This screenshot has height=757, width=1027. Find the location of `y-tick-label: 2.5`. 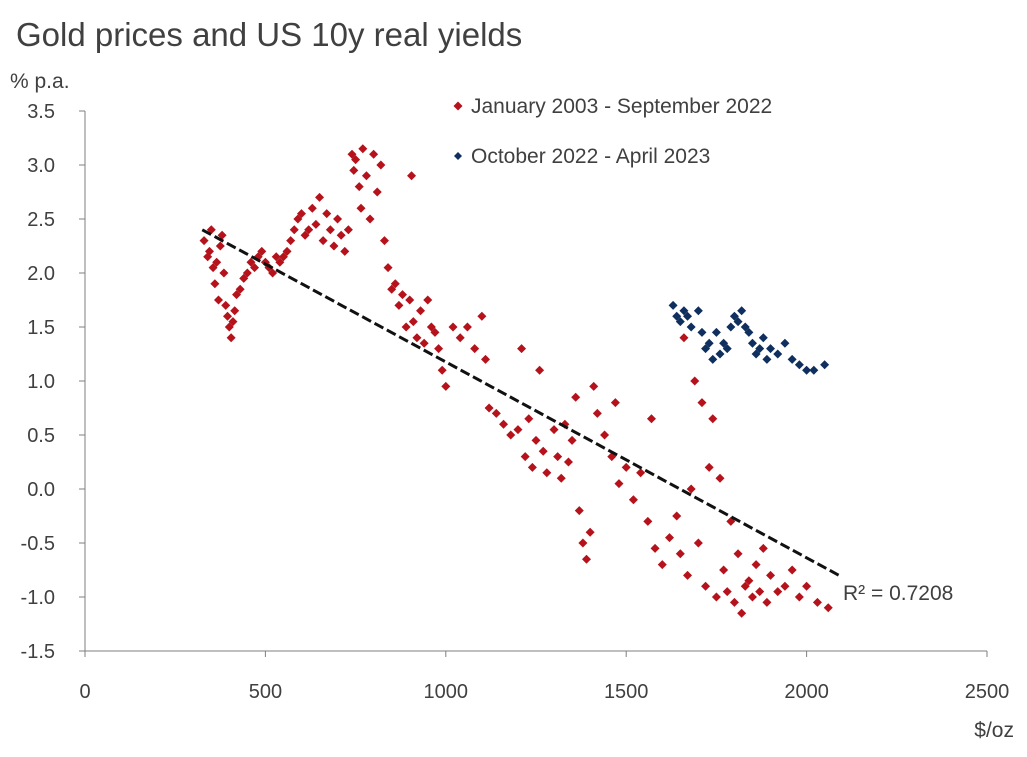

y-tick-label: 2.5 is located at coordinates (41, 220).